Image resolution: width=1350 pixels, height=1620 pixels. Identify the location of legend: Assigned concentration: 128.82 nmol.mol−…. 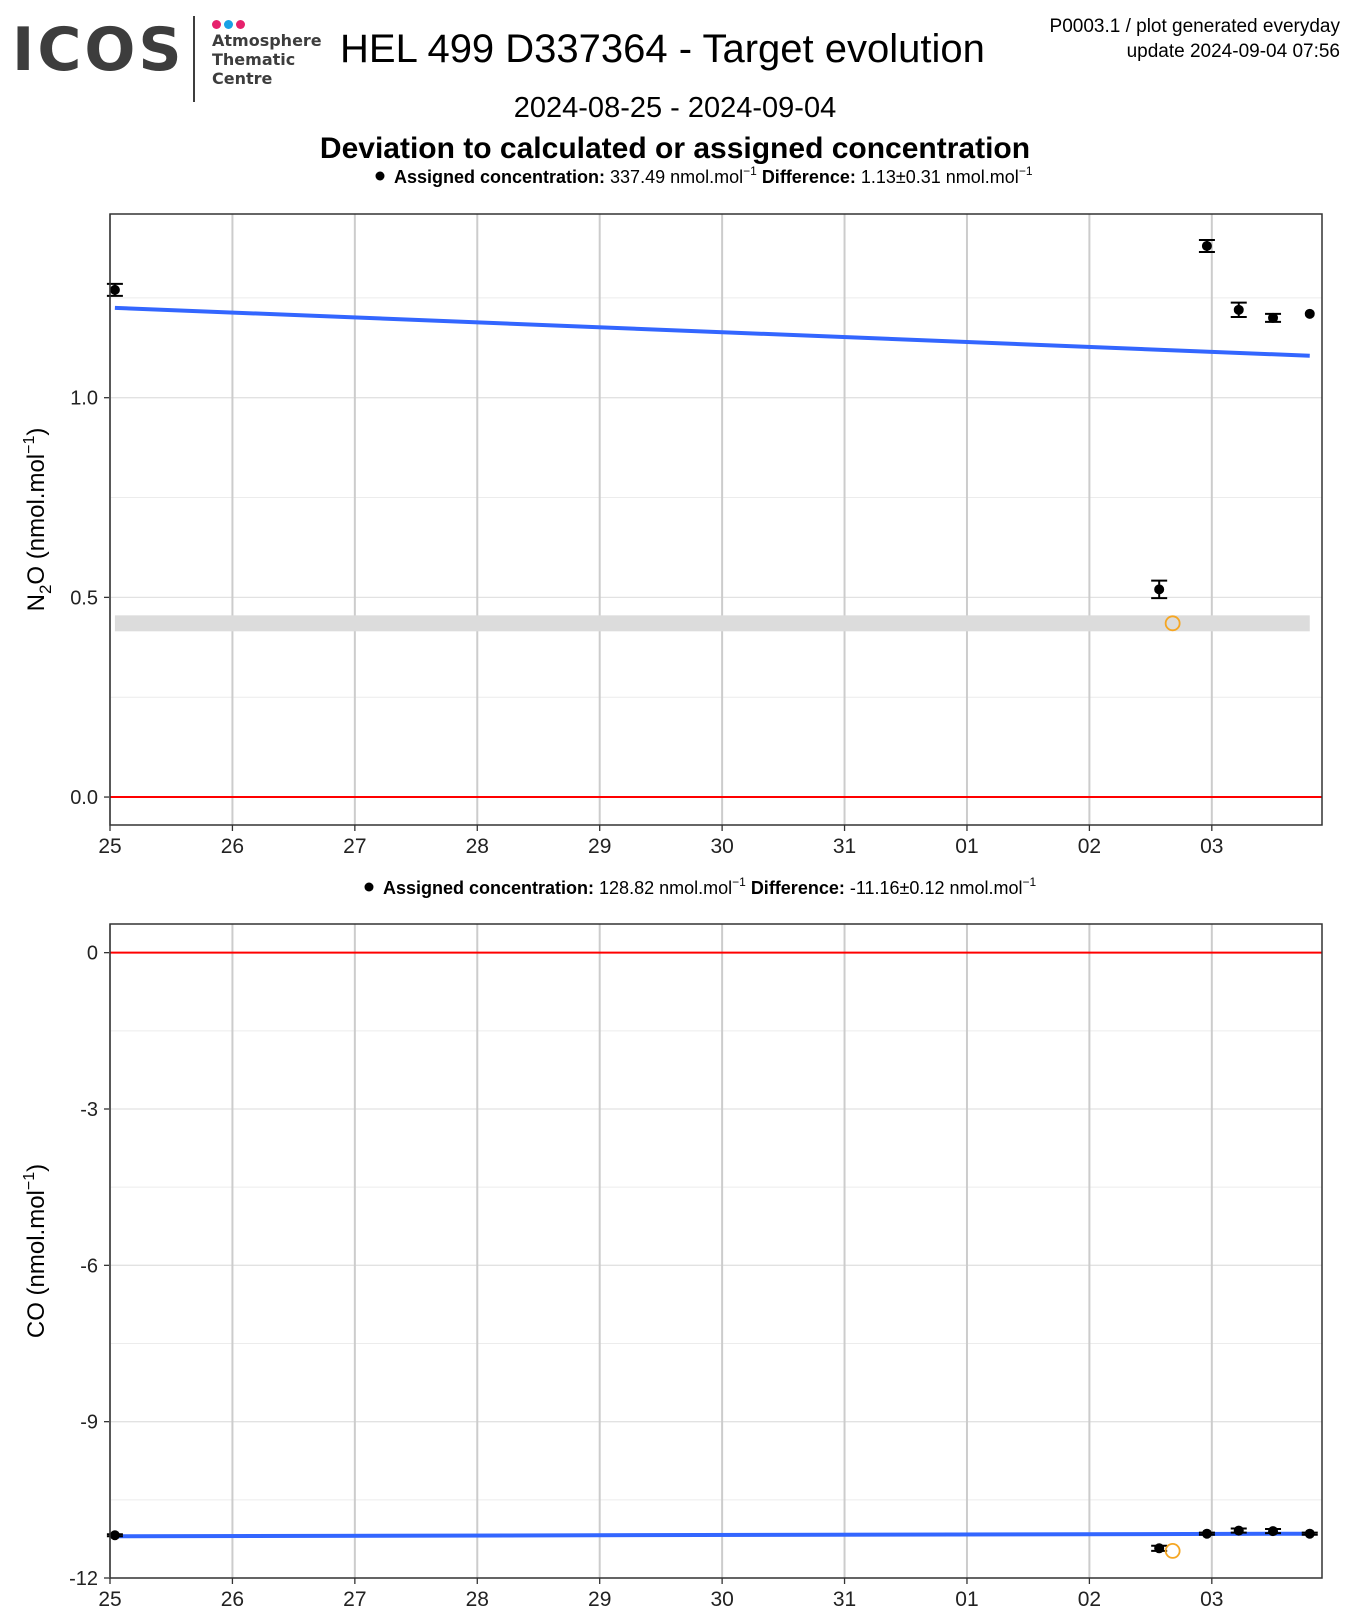
(700, 886).